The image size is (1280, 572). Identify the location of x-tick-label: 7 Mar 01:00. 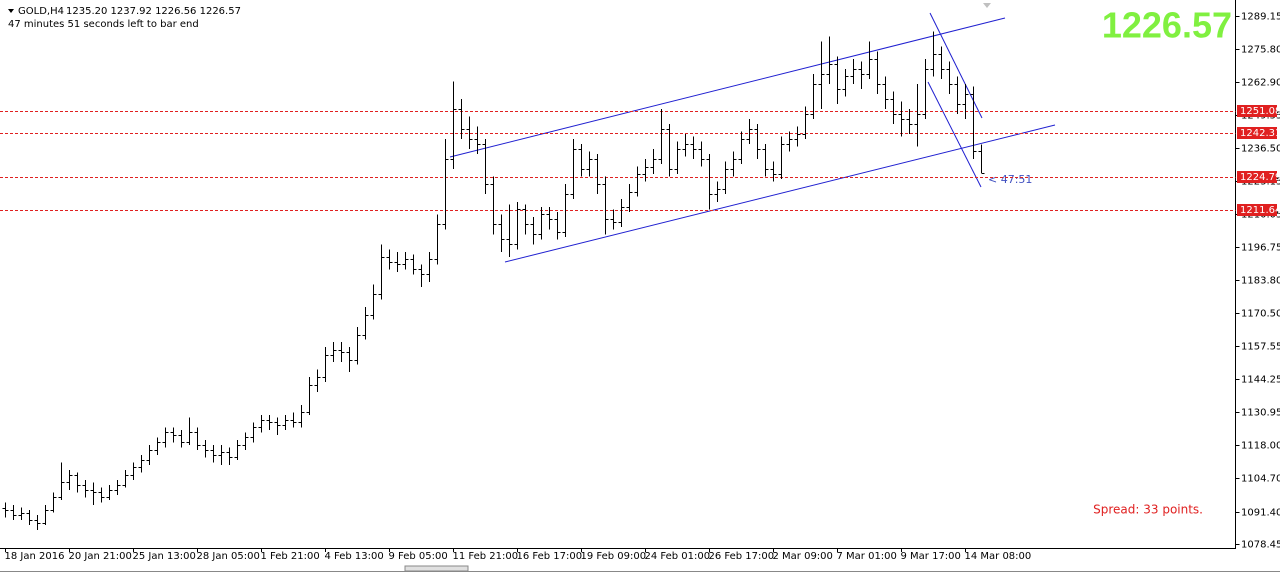
(867, 556).